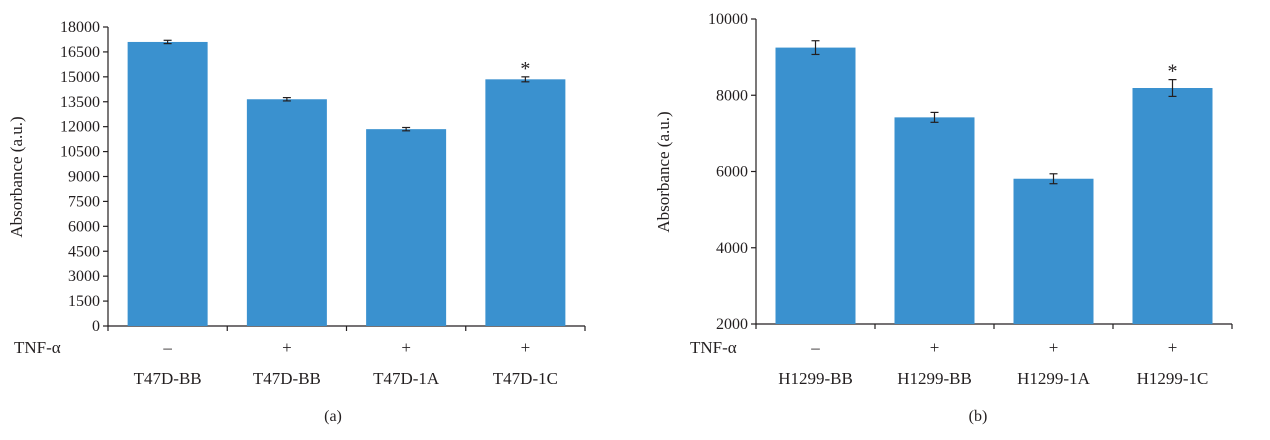  I want to click on category-label: T47D-1A, so click(406, 378).